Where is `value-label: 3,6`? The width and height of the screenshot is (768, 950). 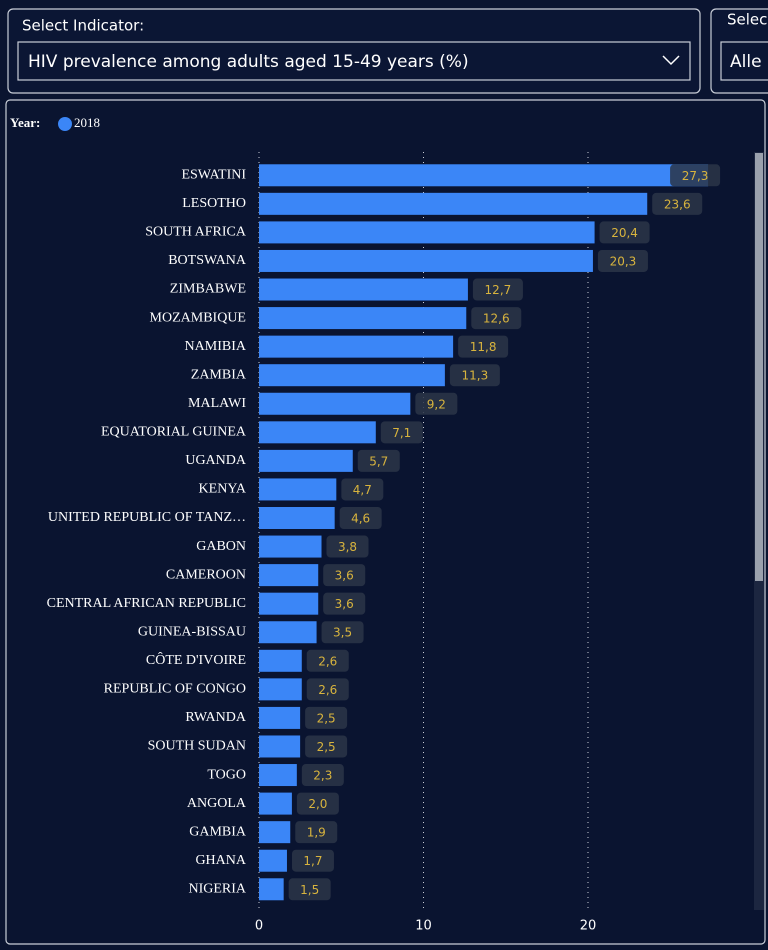 value-label: 3,6 is located at coordinates (344, 576).